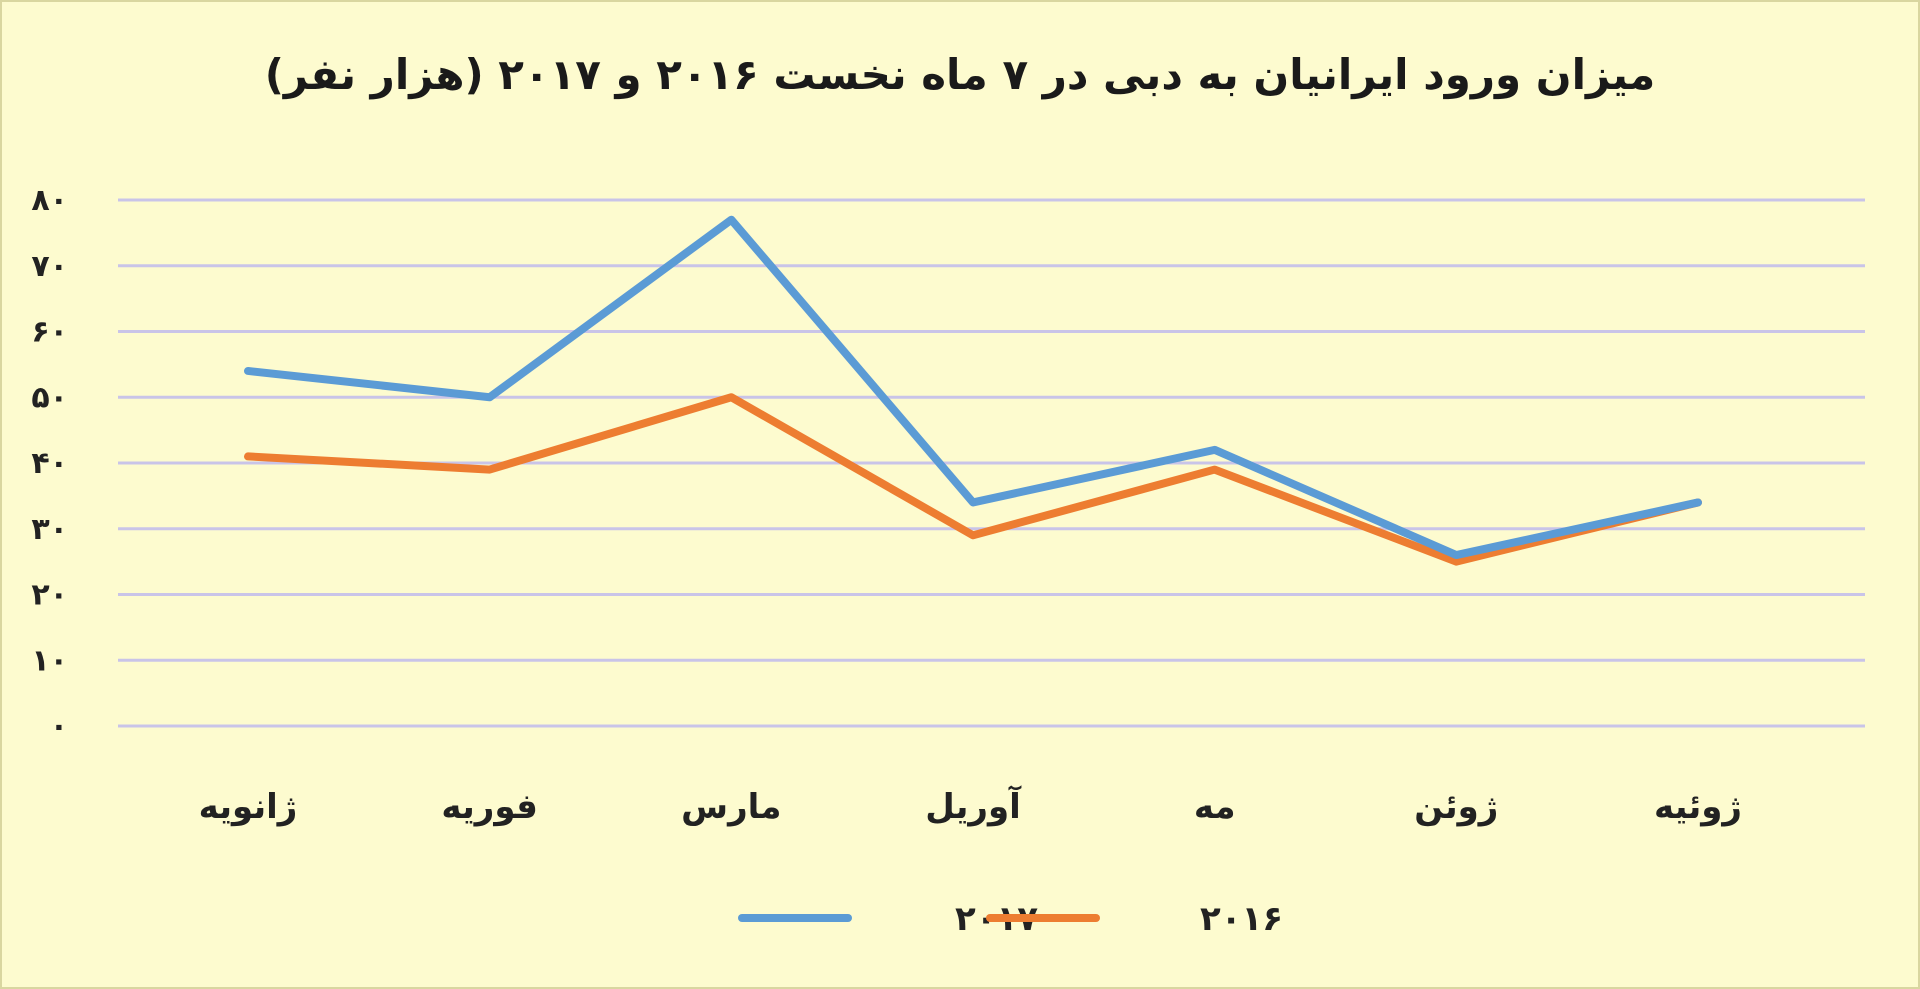 The height and width of the screenshot is (989, 1920). I want to click on legend-label: ۲۰۱۶, so click(1241, 919).